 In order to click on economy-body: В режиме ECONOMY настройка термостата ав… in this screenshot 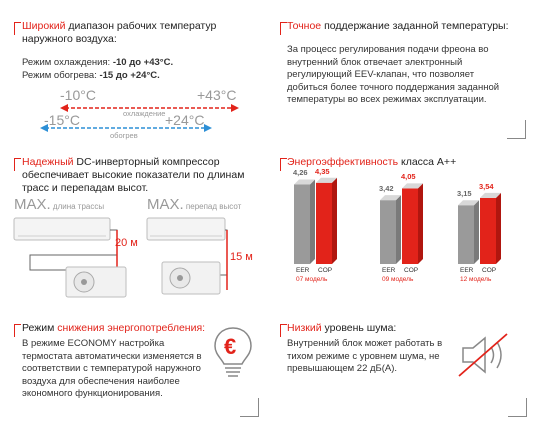, I will do `click(112, 368)`.